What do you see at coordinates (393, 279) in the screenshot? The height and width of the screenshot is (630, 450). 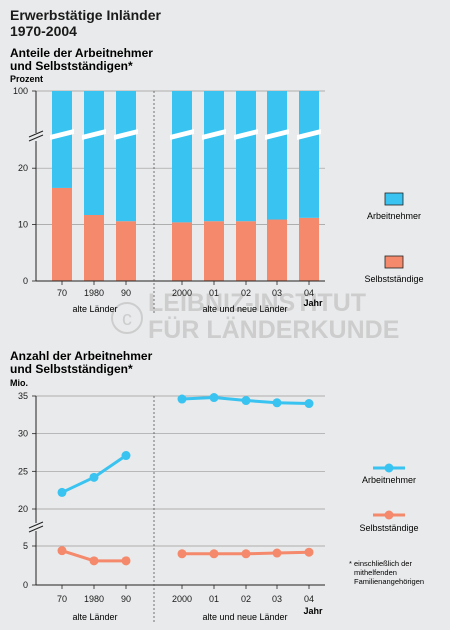 I see `chart1-legend-selbststaendige: Selbstständige` at bounding box center [393, 279].